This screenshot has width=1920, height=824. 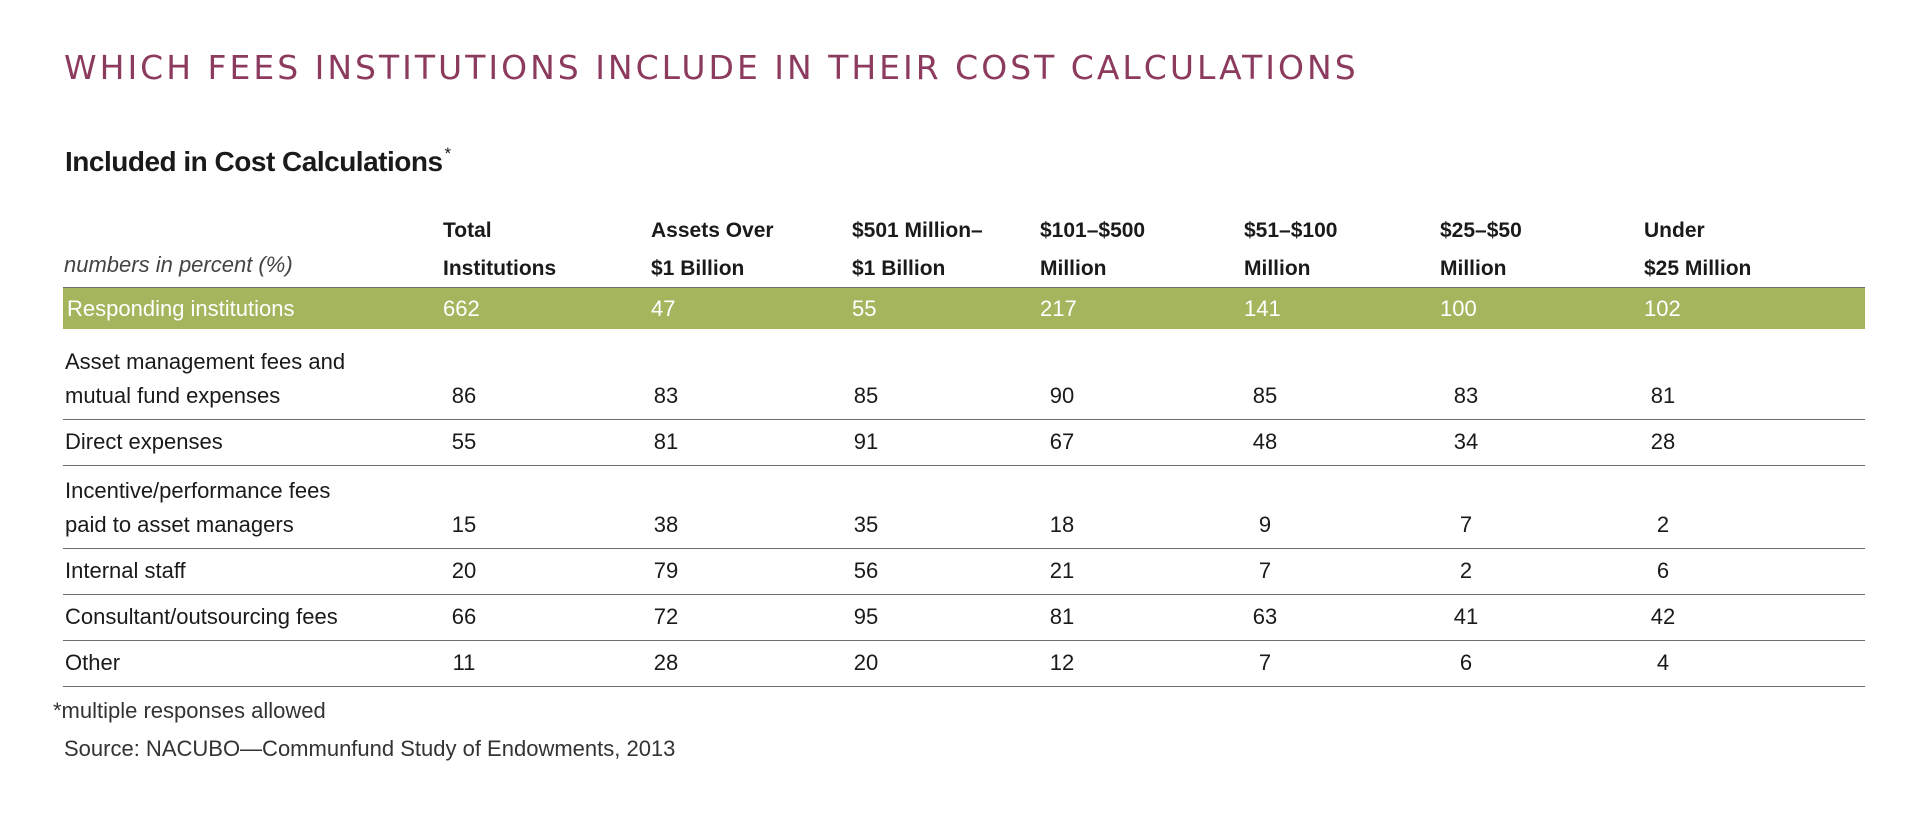 What do you see at coordinates (1062, 395) in the screenshot?
I see `table-cell: 90` at bounding box center [1062, 395].